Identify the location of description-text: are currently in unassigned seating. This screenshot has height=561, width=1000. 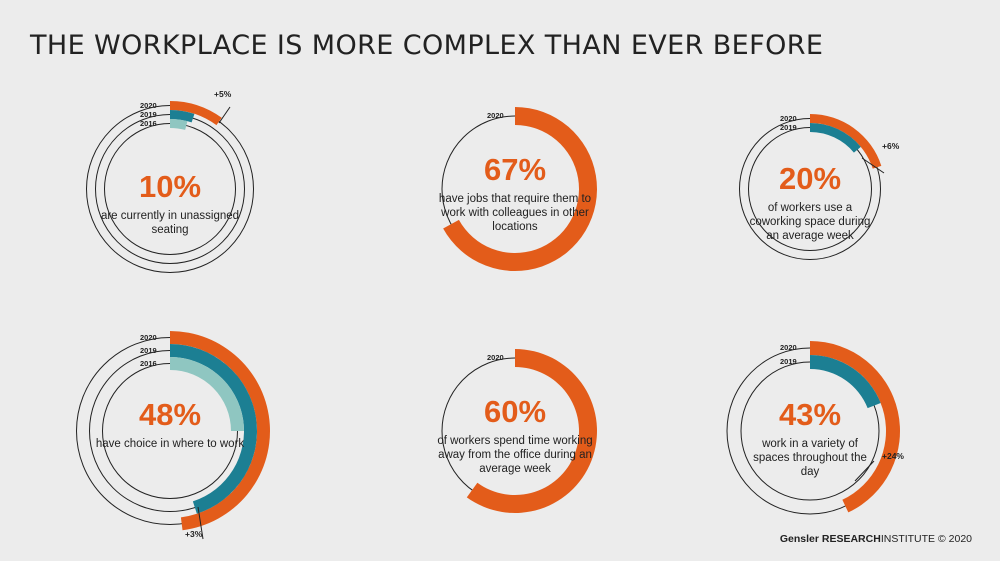
(170, 223).